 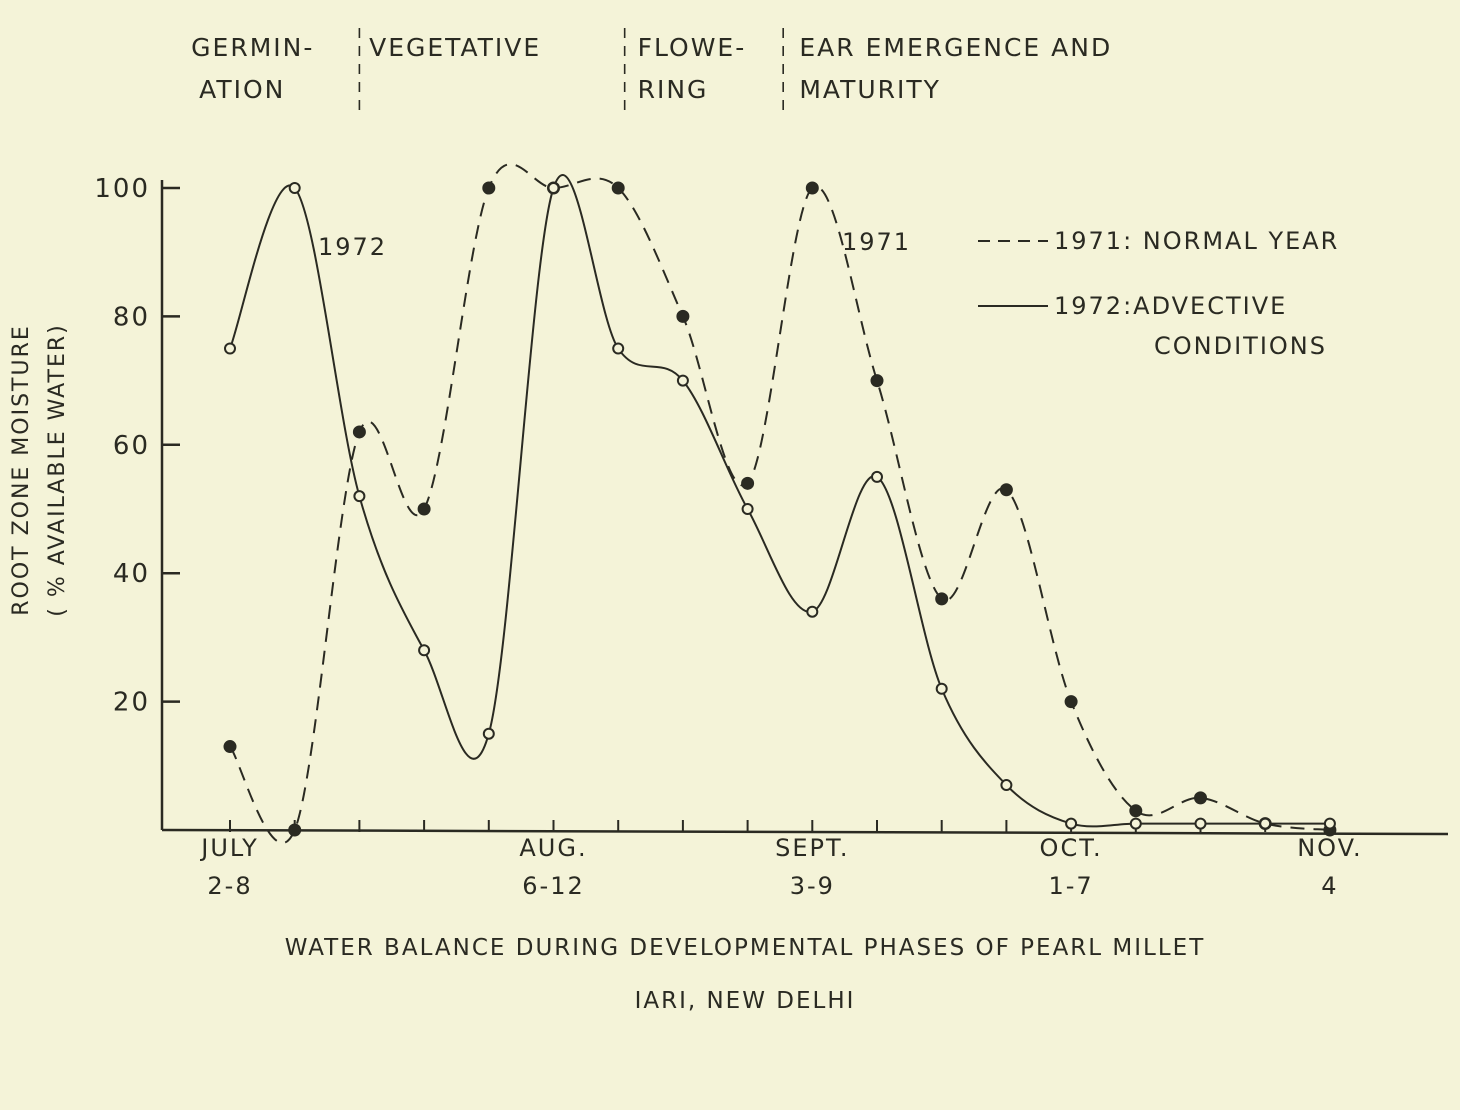 I want to click on x-month-label-1: AUG., so click(x=553, y=848).